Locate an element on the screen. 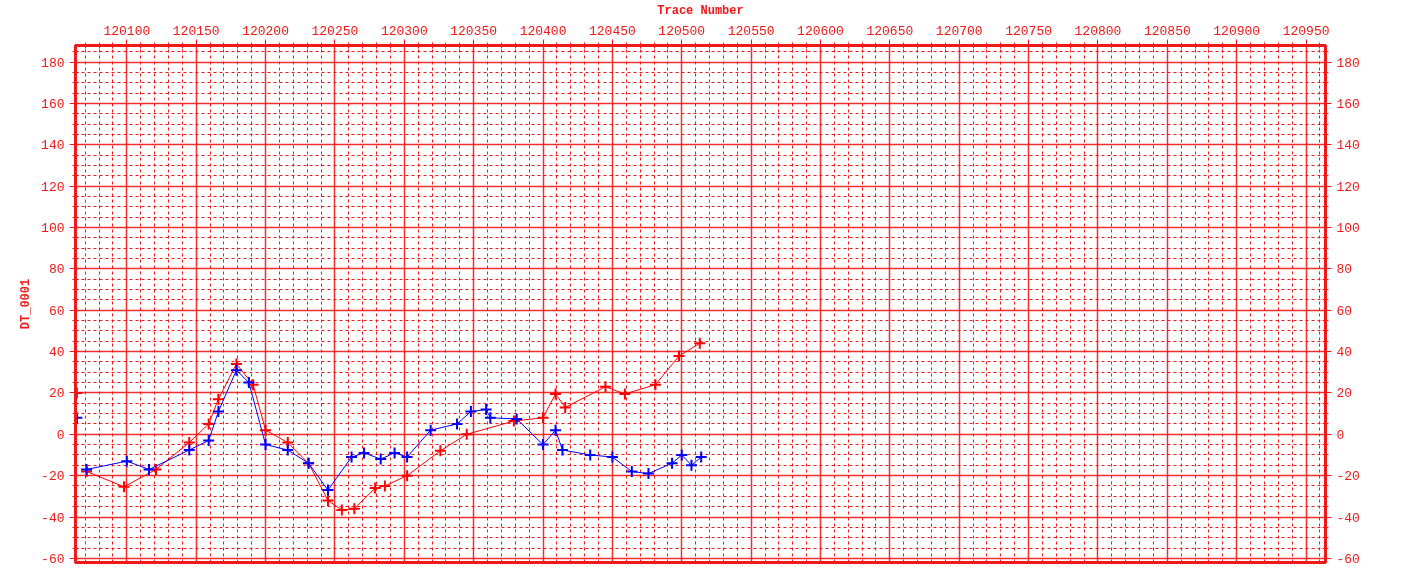 The height and width of the screenshot is (577, 1401). y-tick-label: 0 is located at coordinates (60, 435).